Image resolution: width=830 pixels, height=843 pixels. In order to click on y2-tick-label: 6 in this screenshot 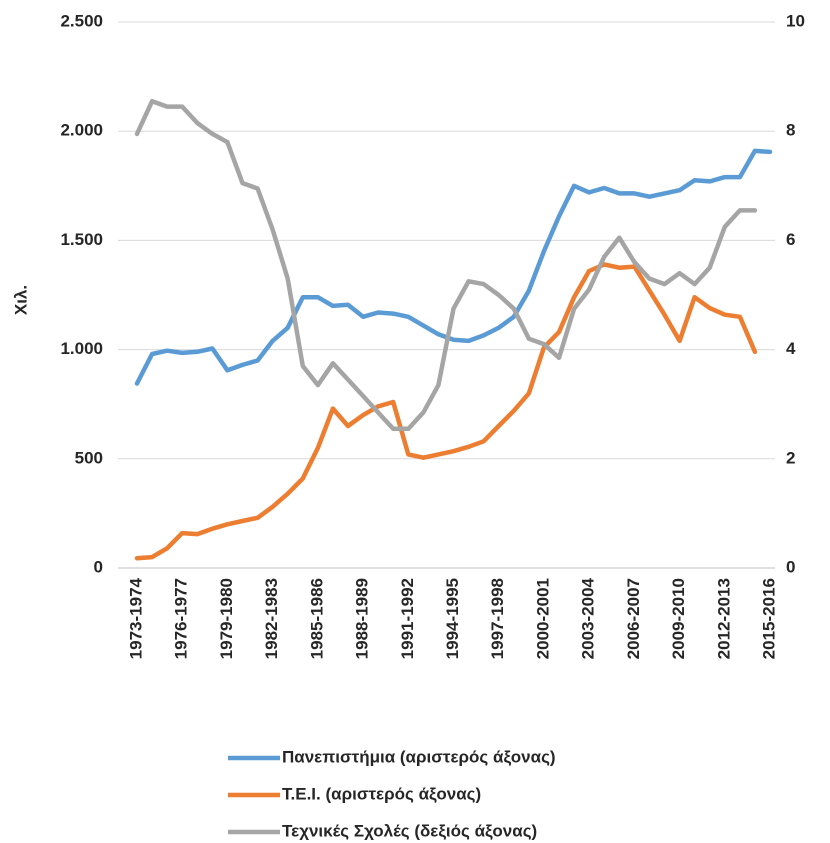, I will do `click(790, 239)`.